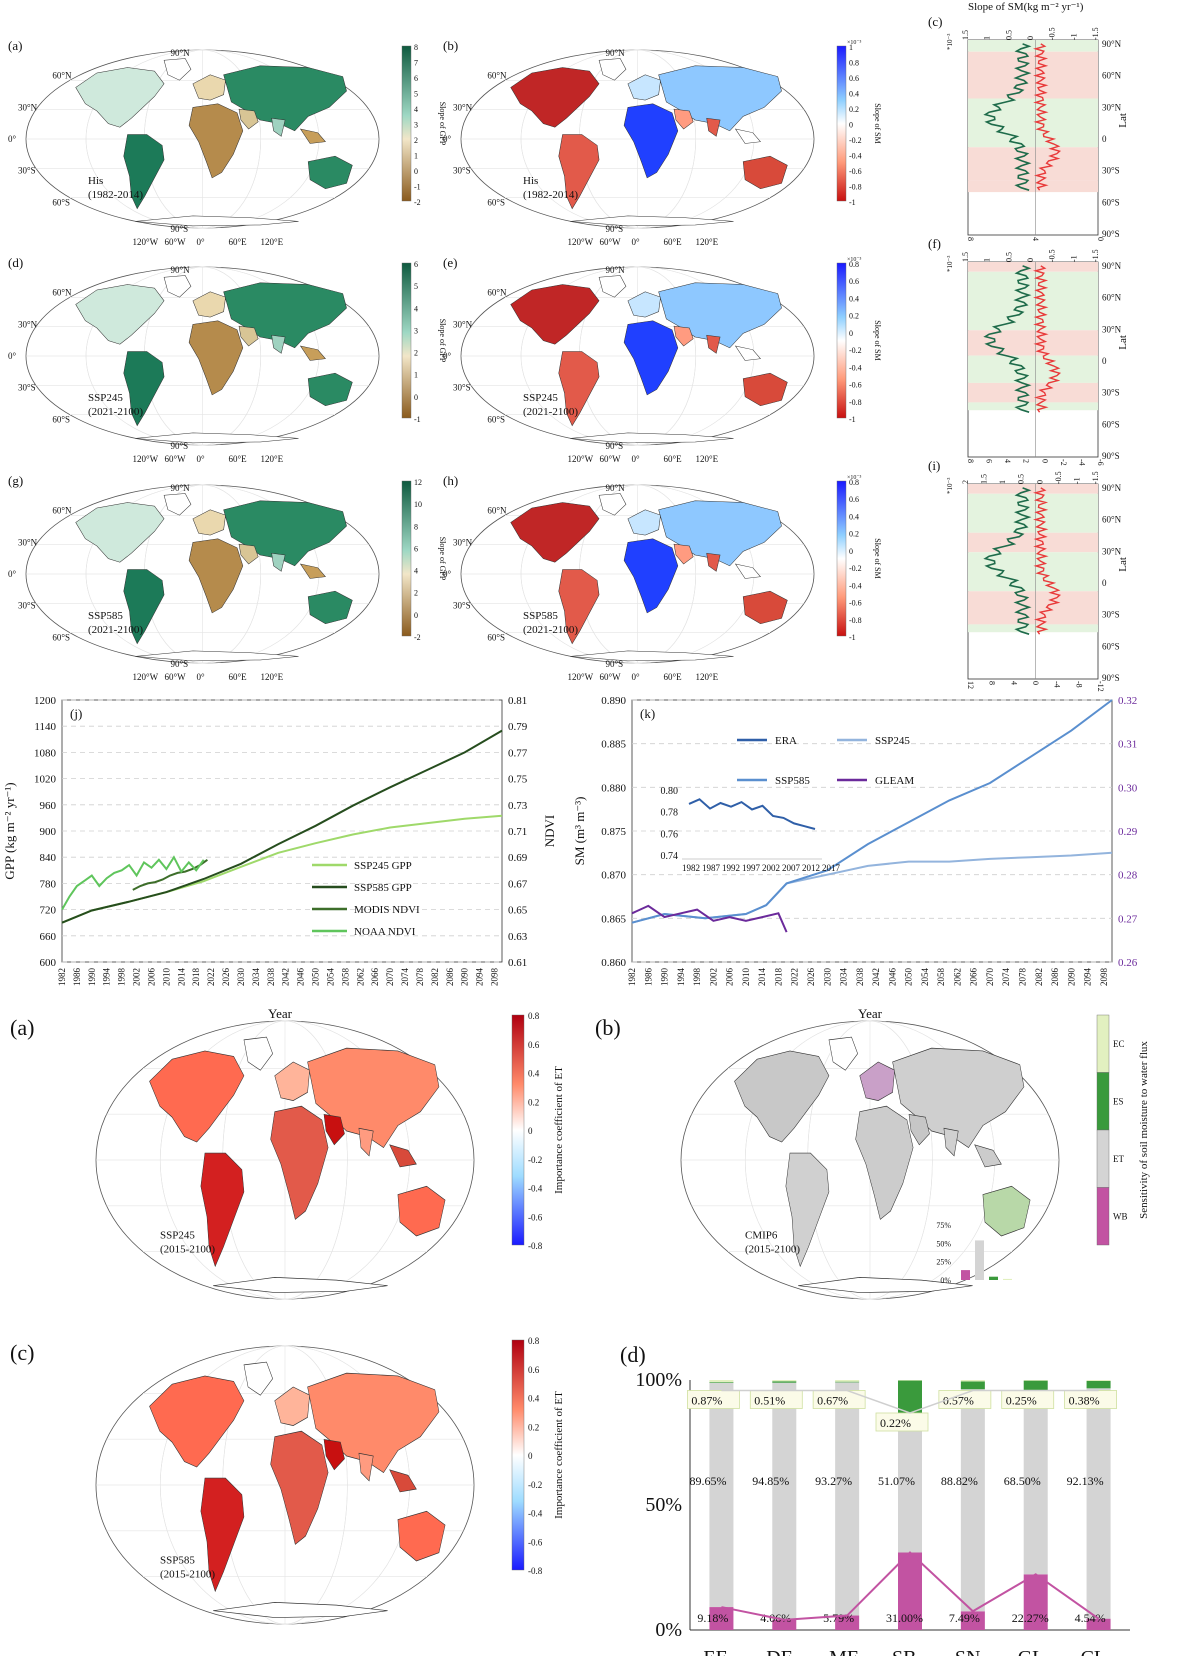  What do you see at coordinates (1085, 1481) in the screenshot?
I see `data-label: 92.13%` at bounding box center [1085, 1481].